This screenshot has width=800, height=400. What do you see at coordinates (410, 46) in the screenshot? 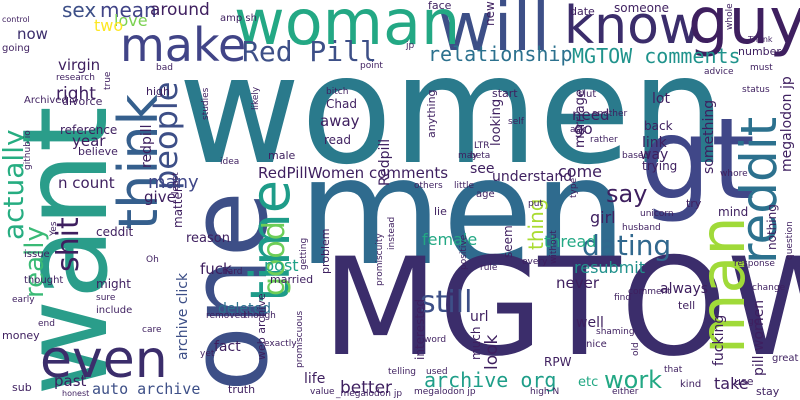
I see `word-jp: jp` at bounding box center [410, 46].